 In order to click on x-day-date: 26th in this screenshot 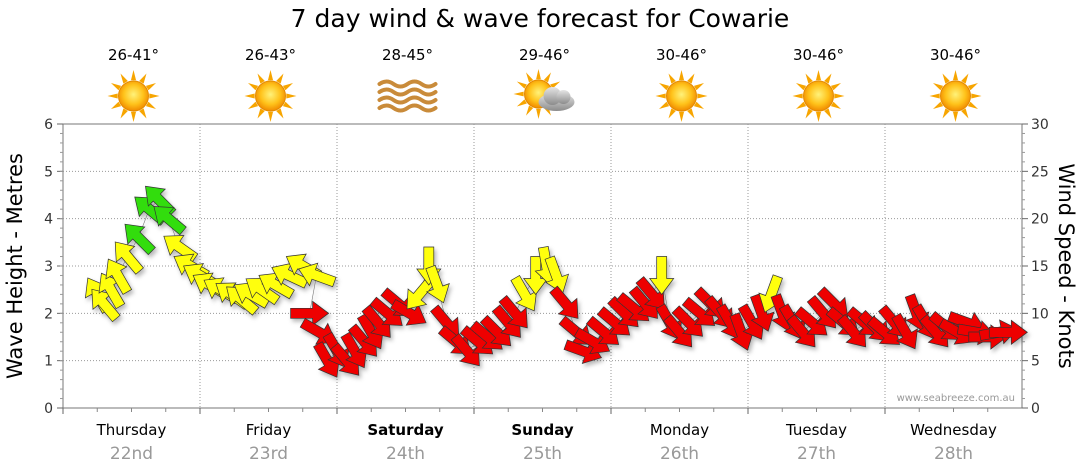, I will do `click(679, 454)`.